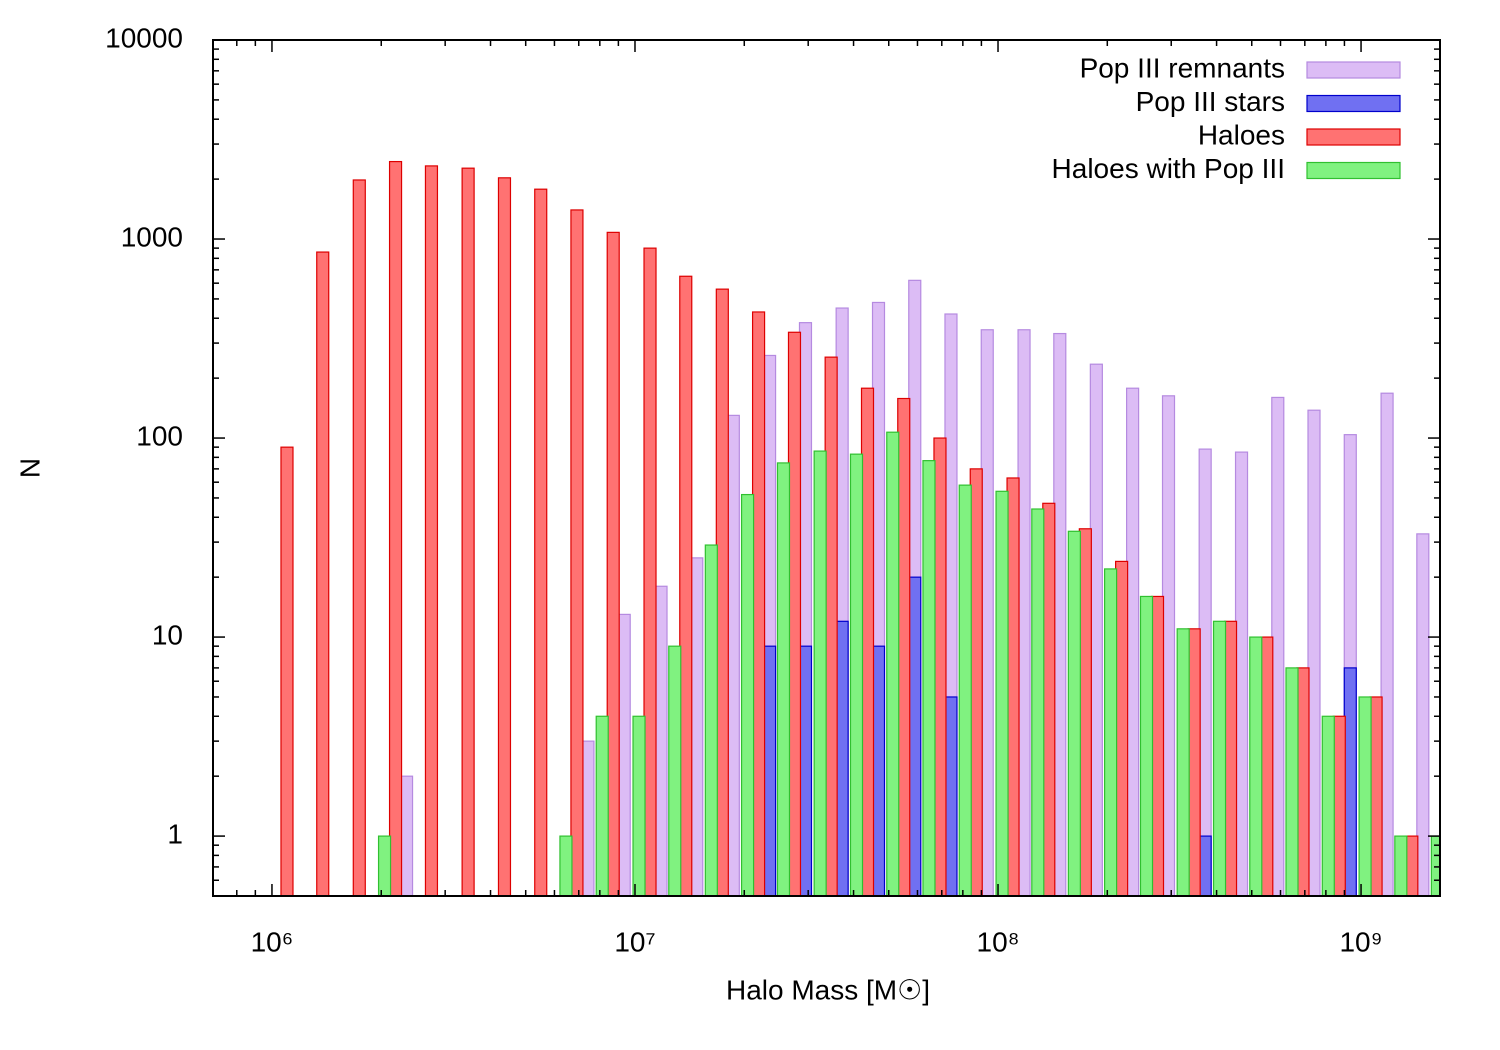 The height and width of the screenshot is (1050, 1500). I want to click on y-tick-label: 1000, so click(152, 236).